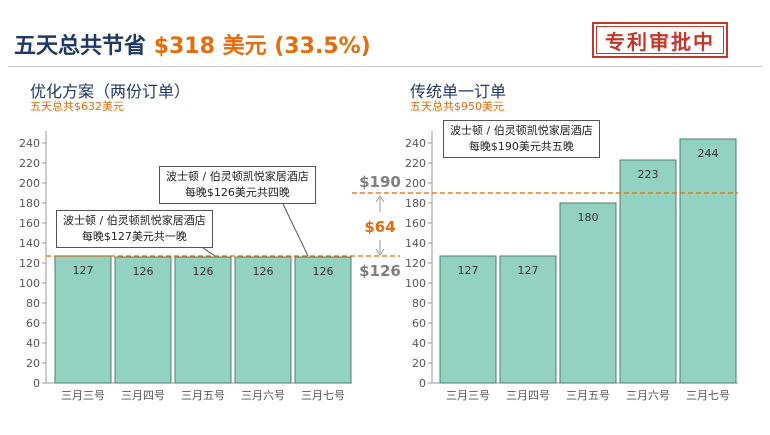 The image size is (770, 435). What do you see at coordinates (521, 130) in the screenshot?
I see `right-callout-five-nights-line1: 波士顿 / 伯灵顿凯悦家居酒店` at bounding box center [521, 130].